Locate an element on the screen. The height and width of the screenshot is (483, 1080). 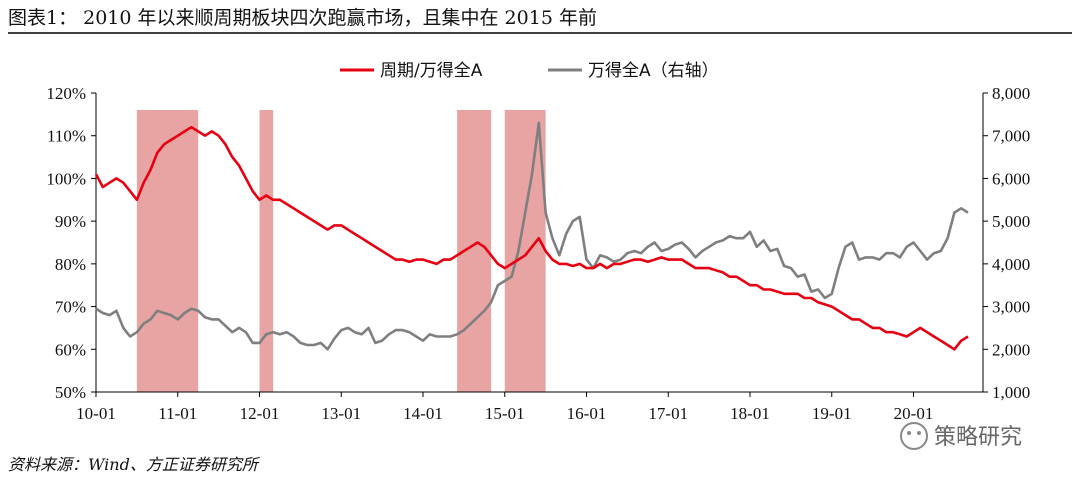
watermark: 策略研究 is located at coordinates (961, 436).